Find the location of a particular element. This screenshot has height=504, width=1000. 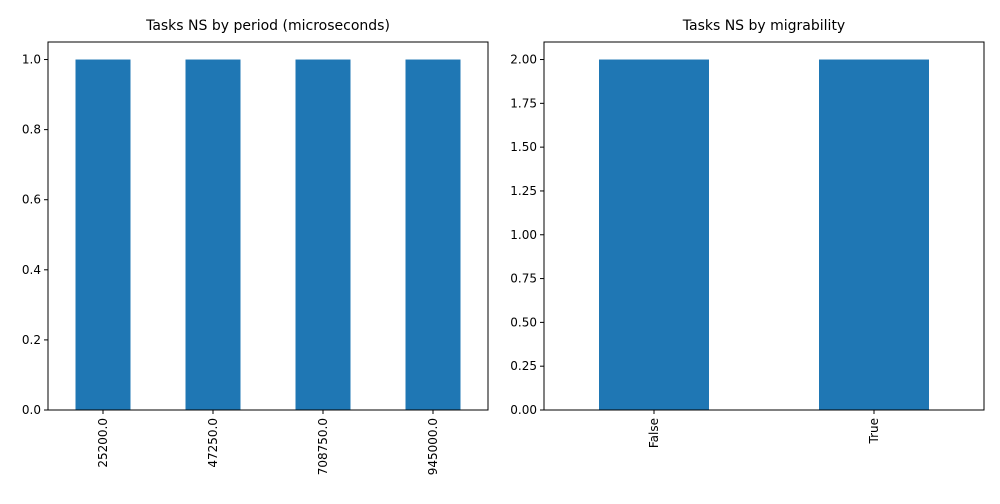

y-tick-label-period-4: 0.8 is located at coordinates (31, 130).